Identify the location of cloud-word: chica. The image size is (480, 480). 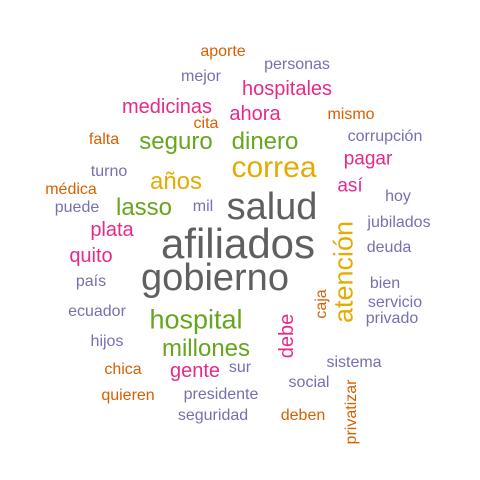
(123, 369).